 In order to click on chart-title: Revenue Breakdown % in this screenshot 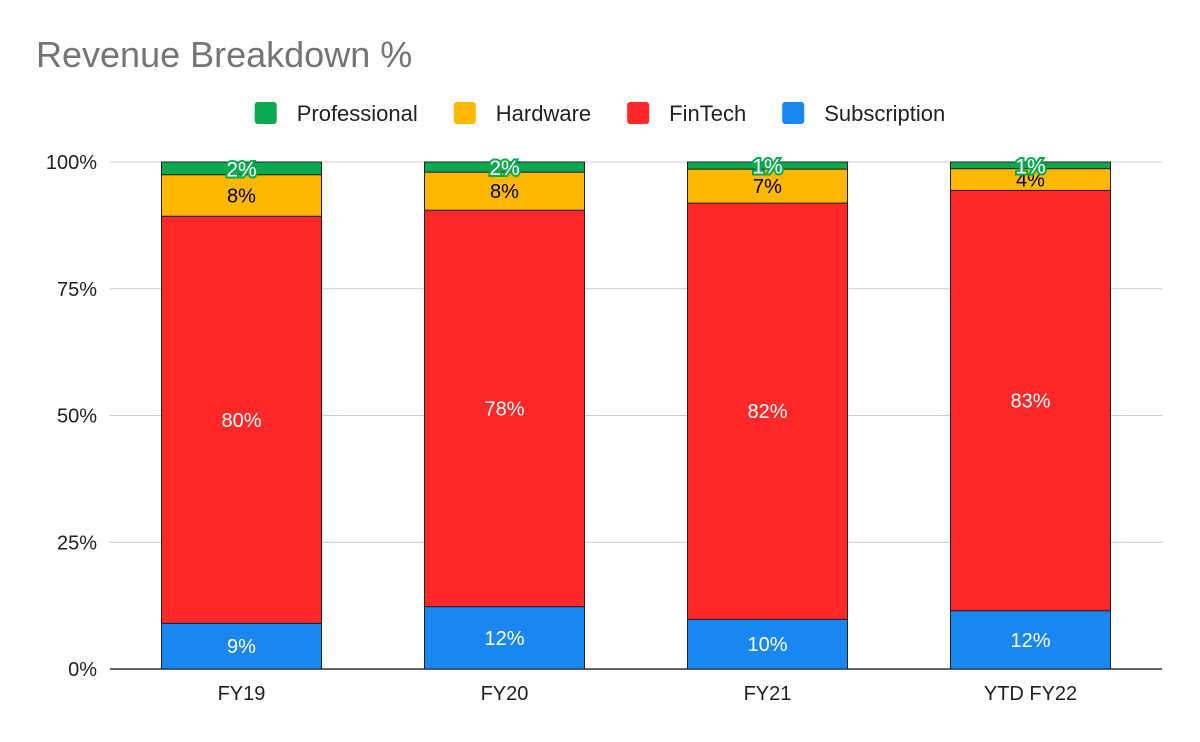, I will do `click(224, 54)`.